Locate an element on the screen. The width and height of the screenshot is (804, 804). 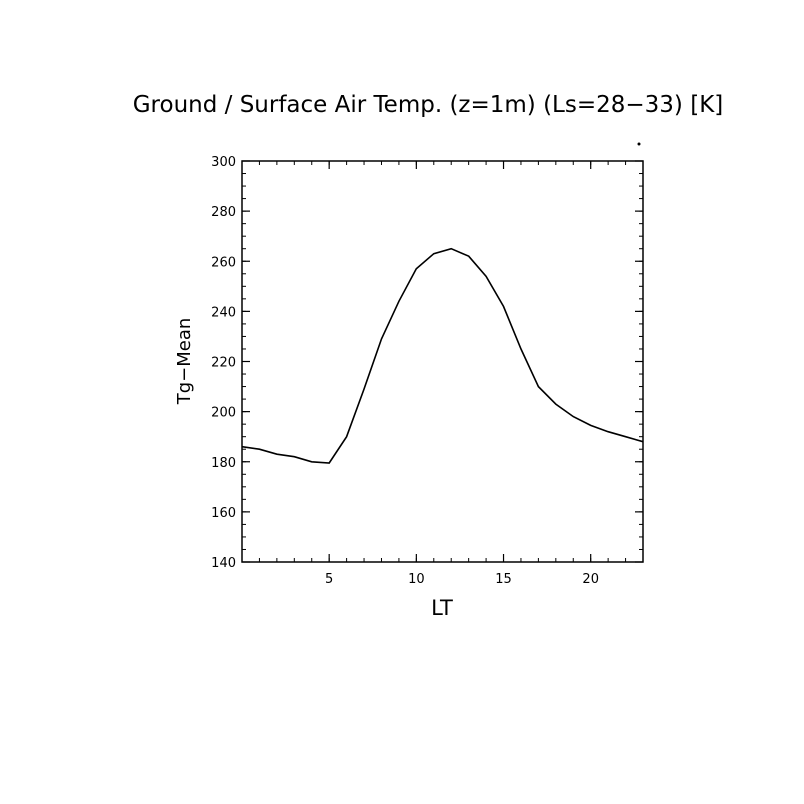
x-tick-label: 15 is located at coordinates (503, 579).